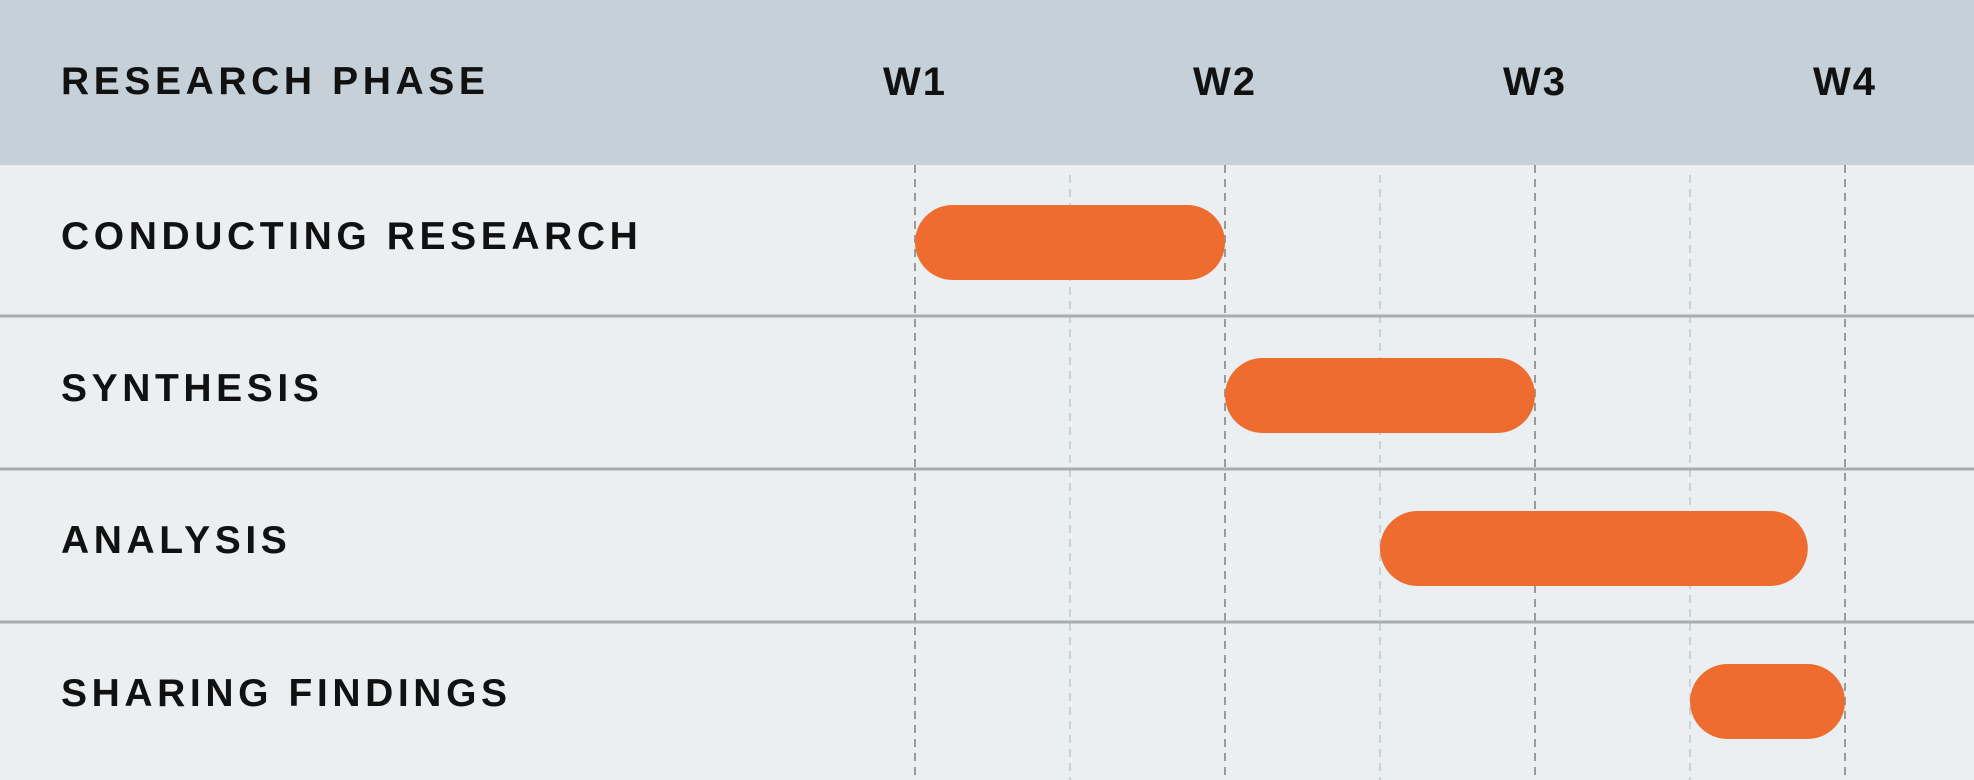  Describe the element at coordinates (1535, 82) in the screenshot. I see `tick-label-w3: W3` at that location.